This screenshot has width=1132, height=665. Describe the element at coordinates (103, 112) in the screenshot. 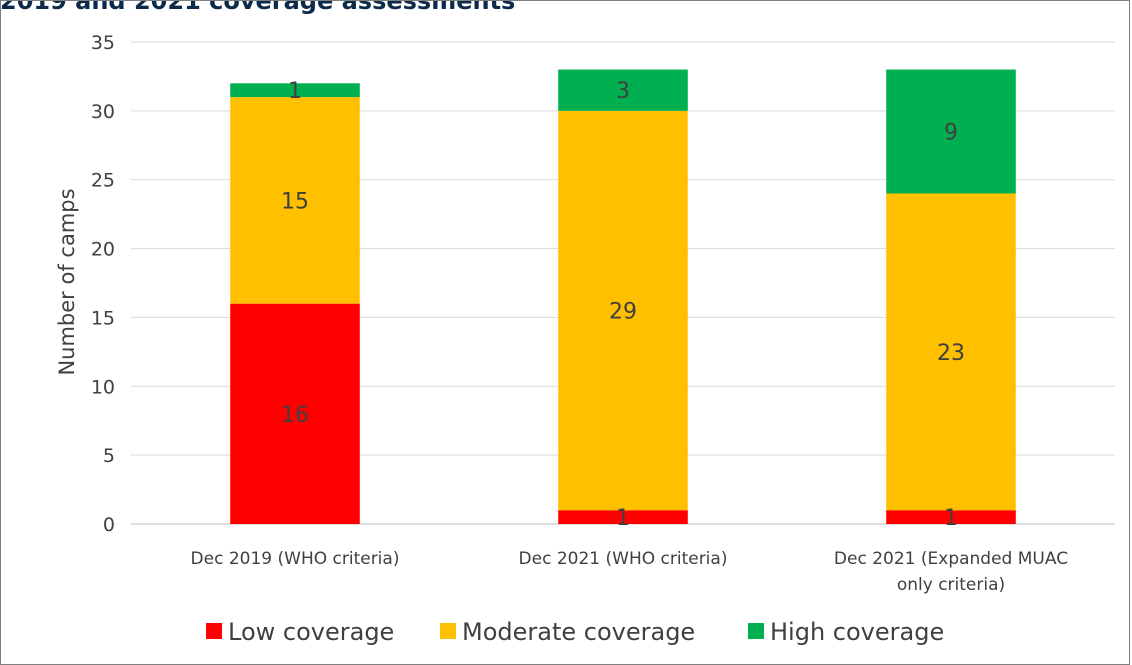

I see `y-tick-label: 30` at that location.